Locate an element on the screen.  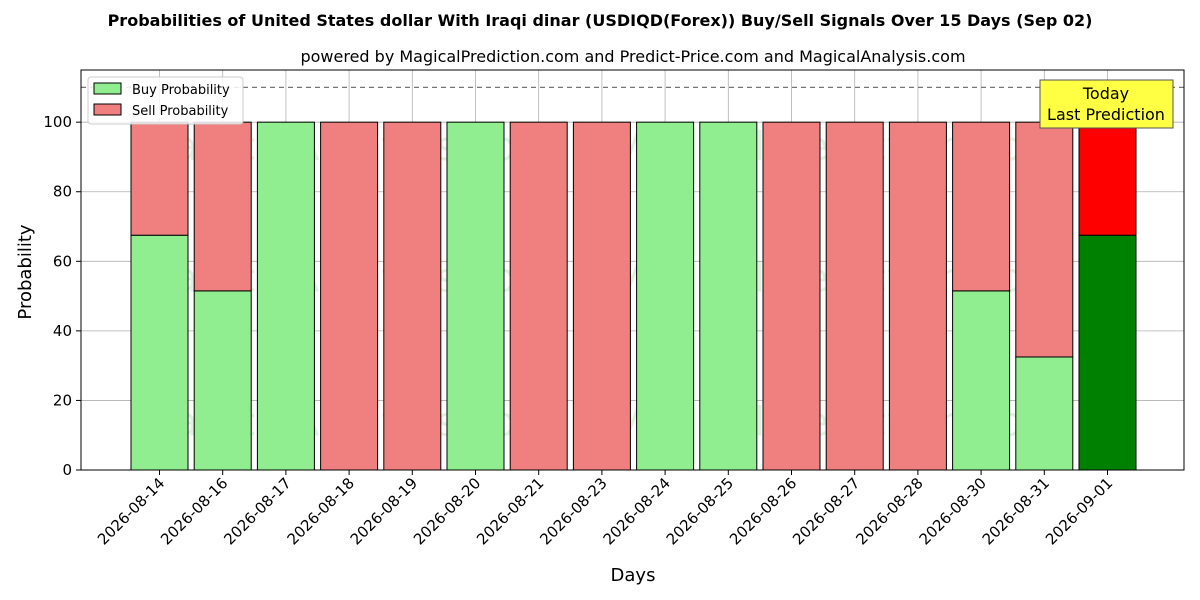
x-axis-label: Days is located at coordinates (633, 575).